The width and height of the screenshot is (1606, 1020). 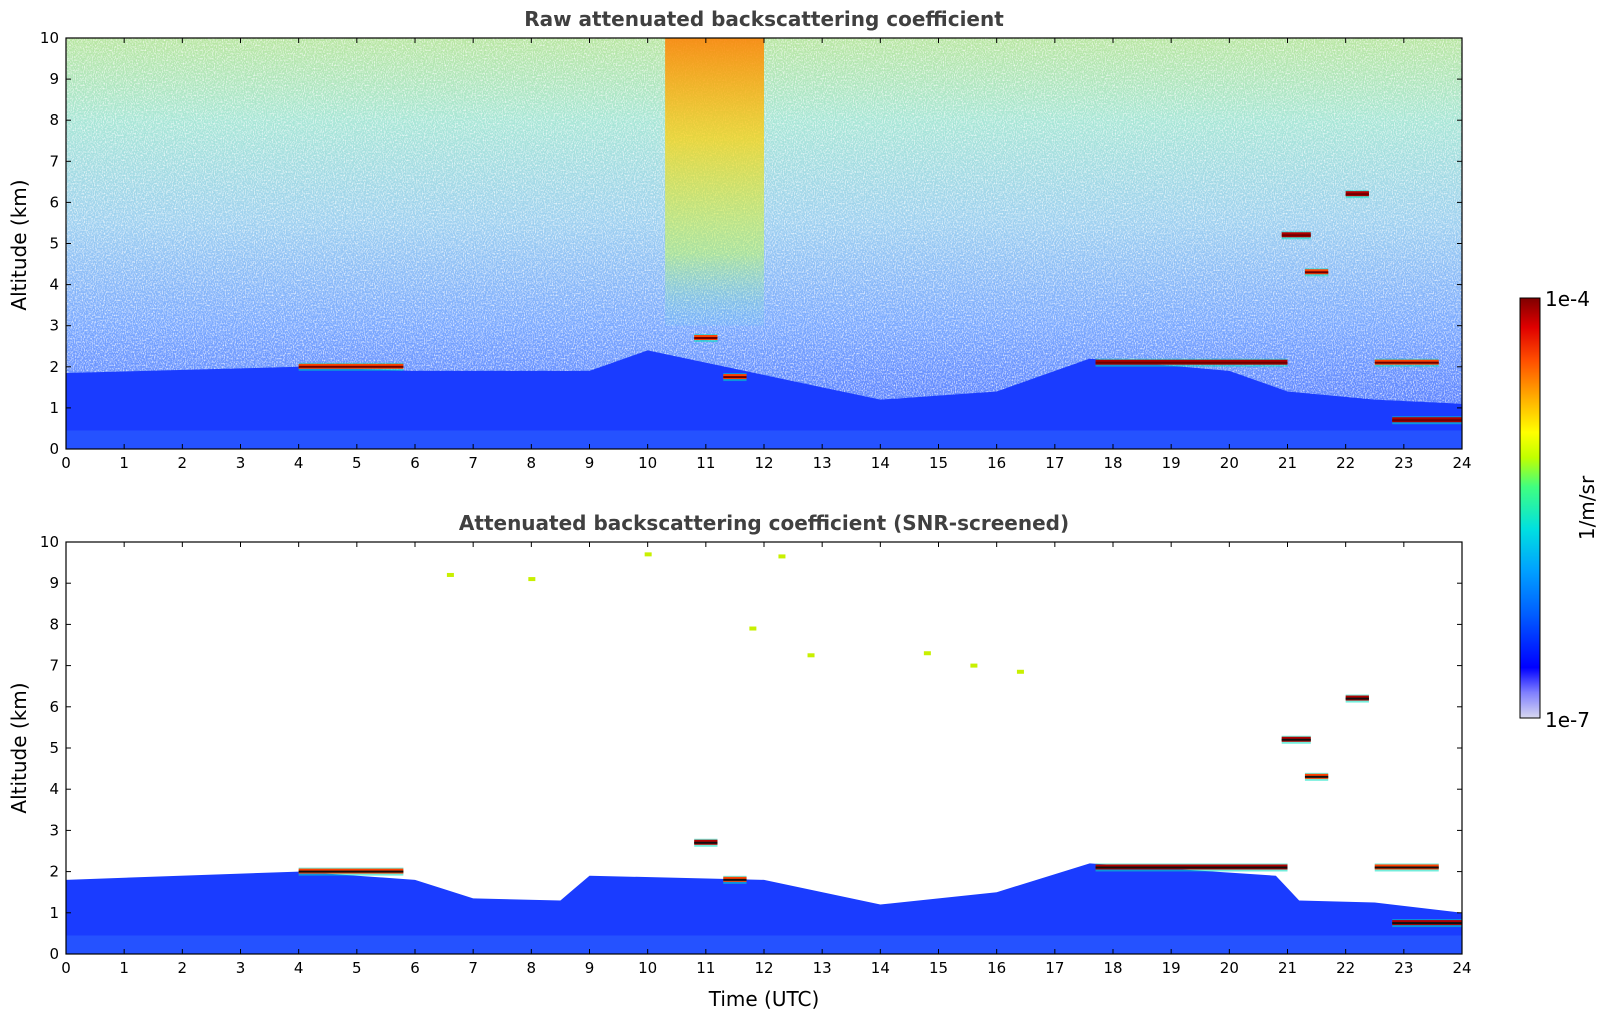 I want to click on top-x-tick-label: 22, so click(x=1345, y=463).